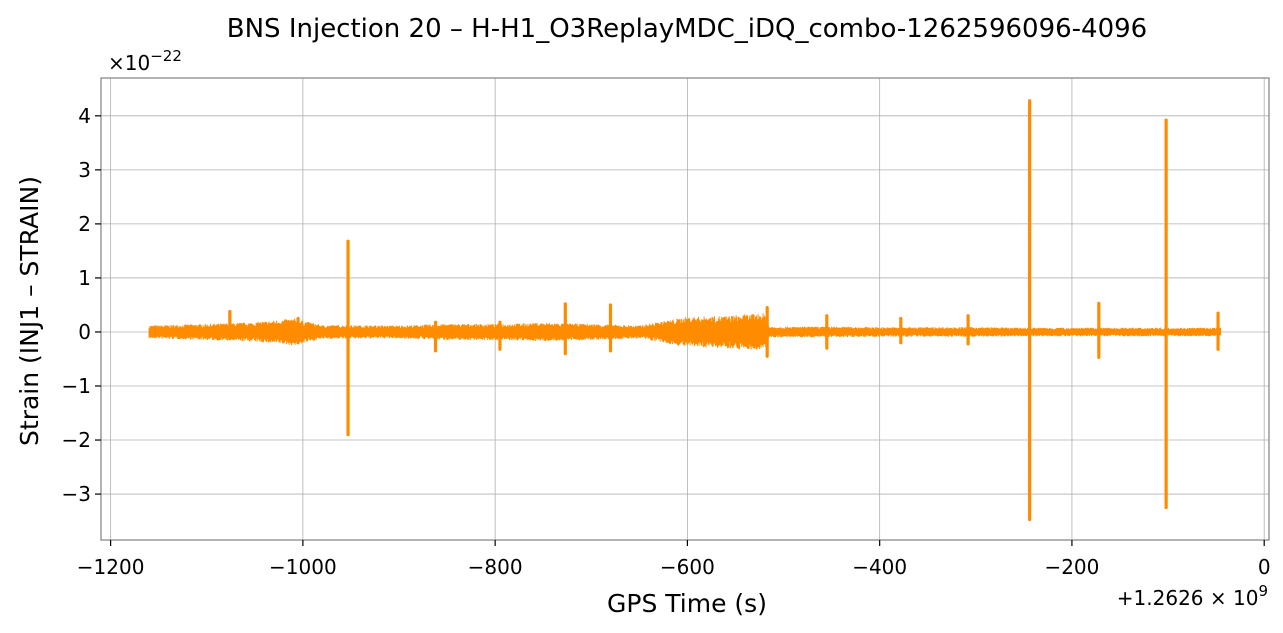 The height and width of the screenshot is (633, 1283). Describe the element at coordinates (29, 311) in the screenshot. I see `y-axis-label: Strain (INJ1 – STRAIN)` at that location.